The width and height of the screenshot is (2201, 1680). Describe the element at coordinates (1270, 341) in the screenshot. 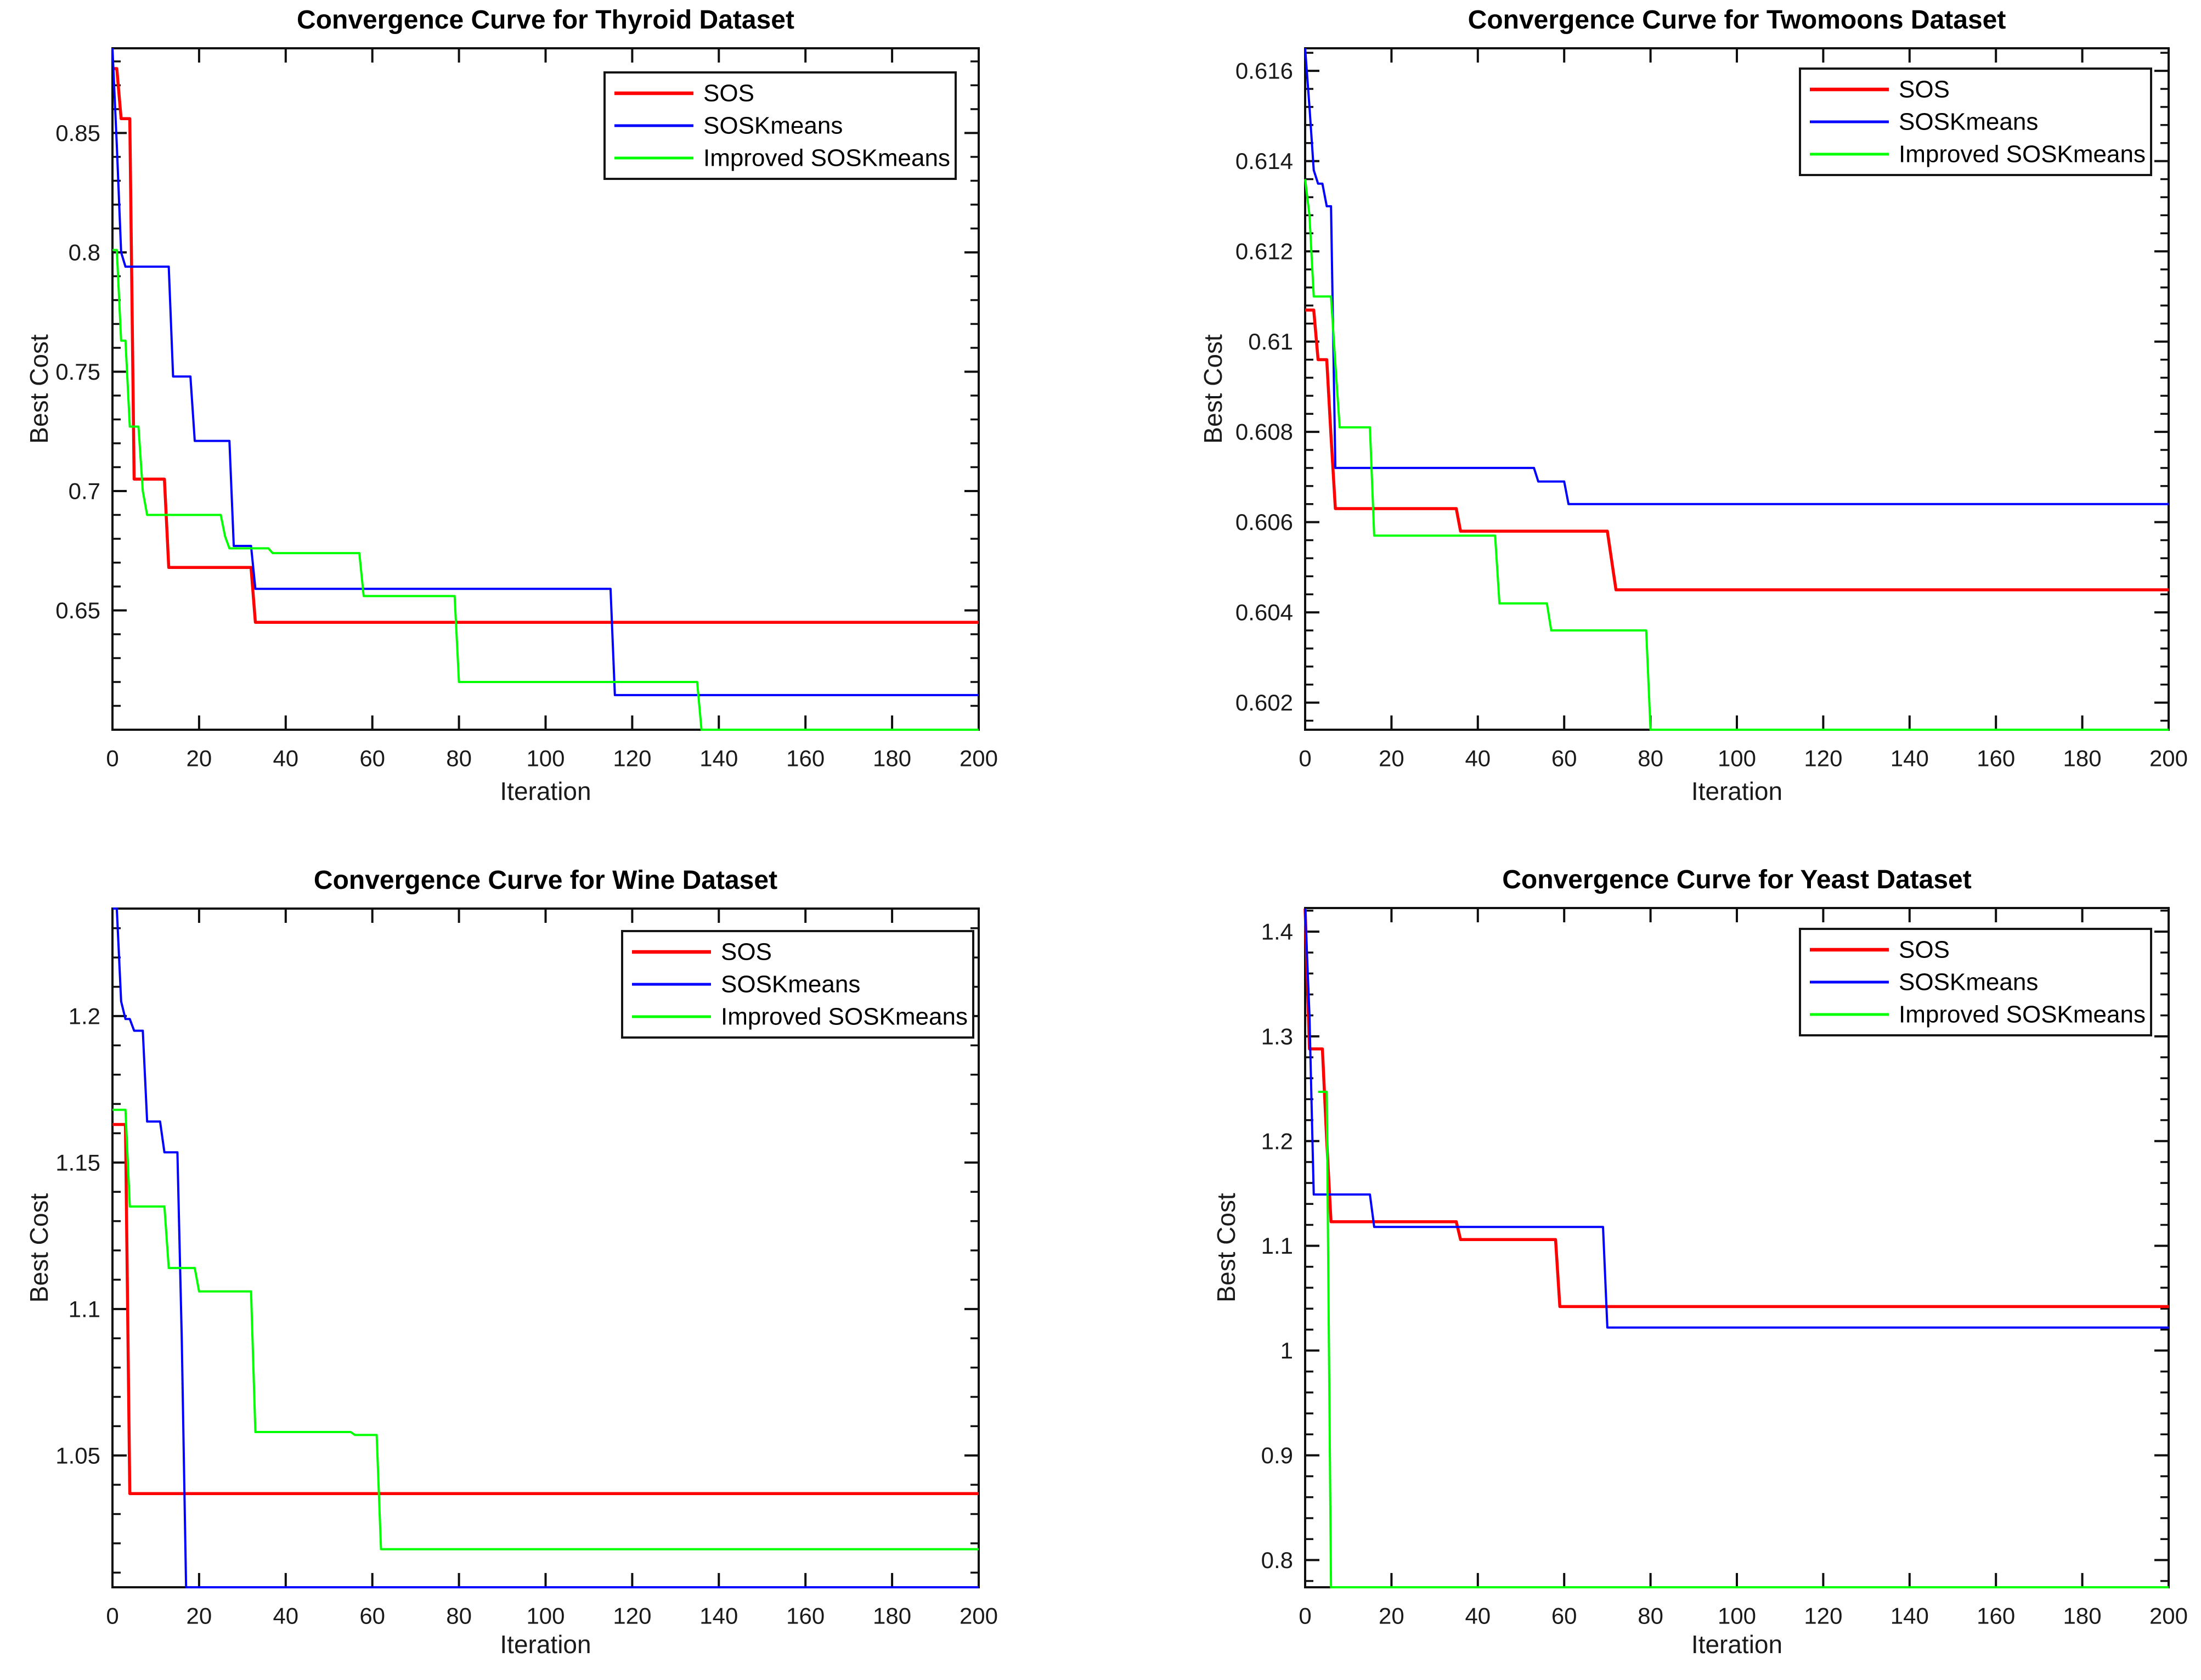

I see `y-tick-label: 0.61` at that location.